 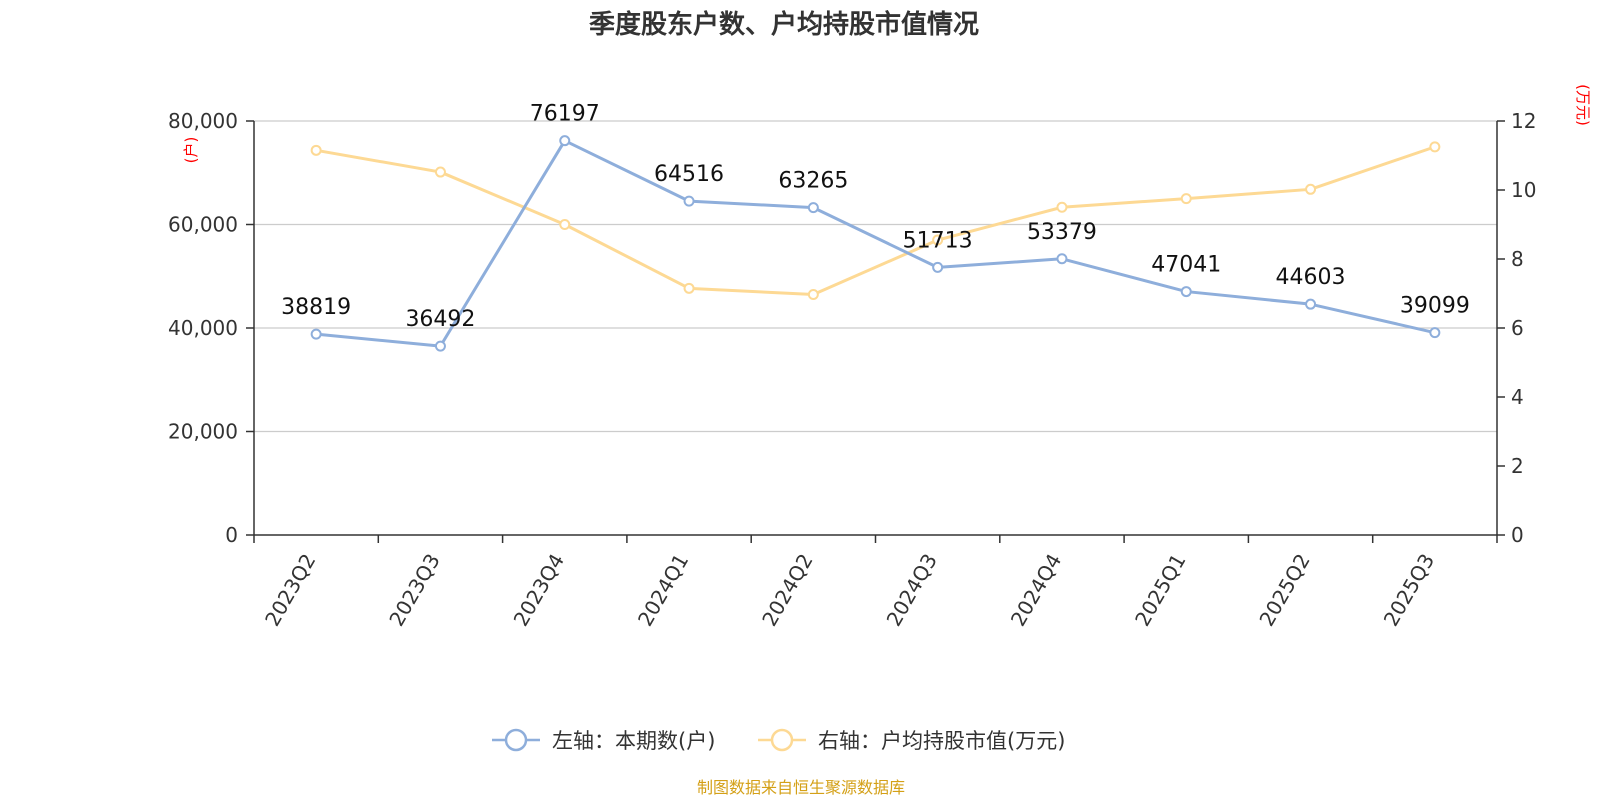 What do you see at coordinates (689, 174) in the screenshot?
I see `data-label: 64516` at bounding box center [689, 174].